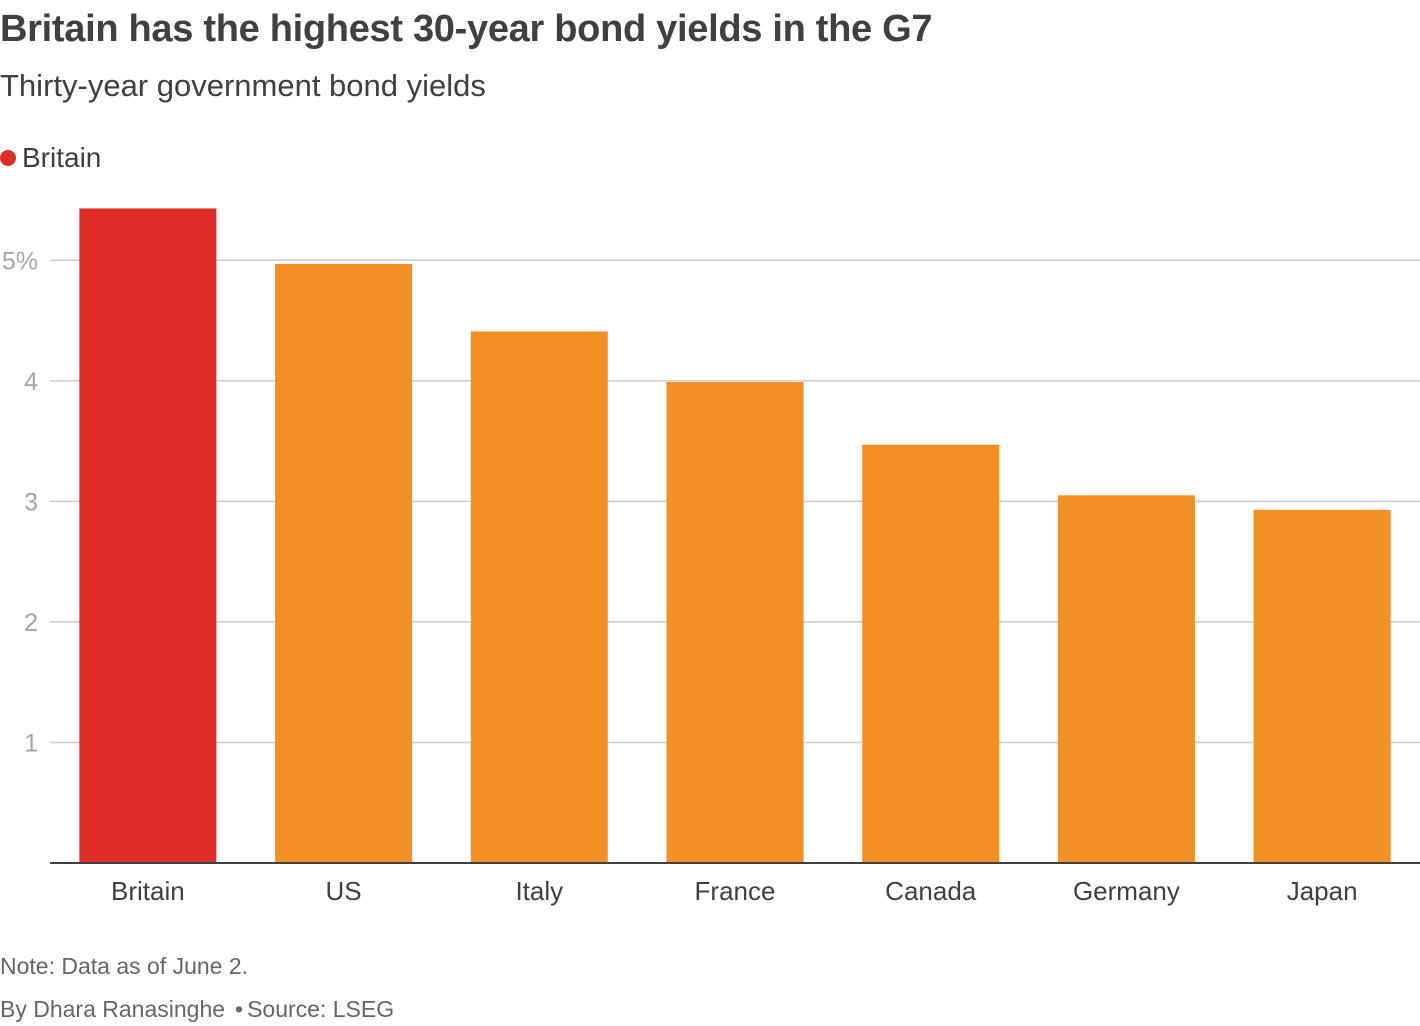 The height and width of the screenshot is (1026, 1420). I want to click on x-tick-label-canada: Canada, so click(931, 891).